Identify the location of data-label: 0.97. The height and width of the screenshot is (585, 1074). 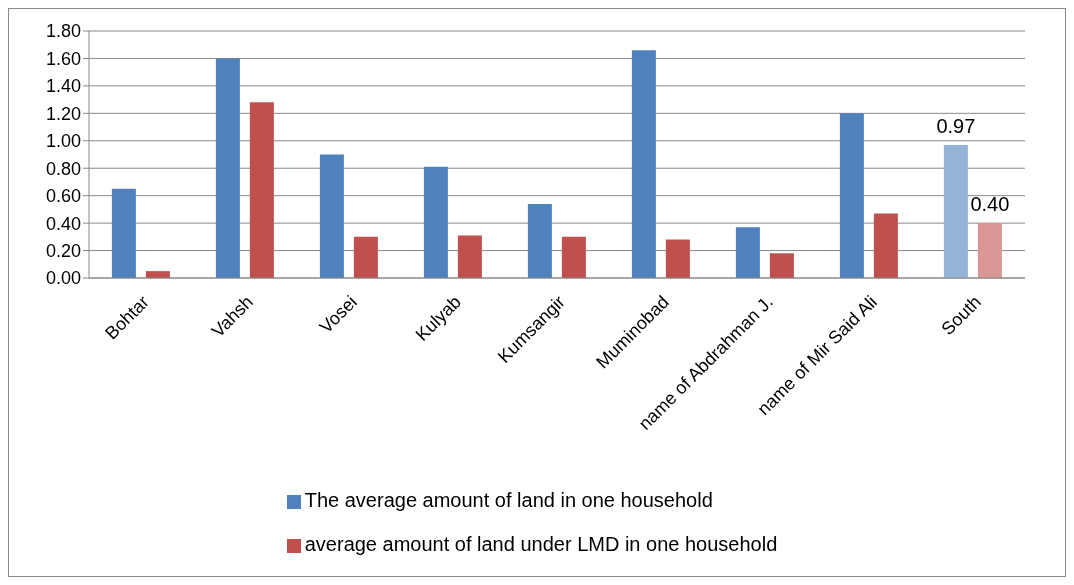
(956, 125).